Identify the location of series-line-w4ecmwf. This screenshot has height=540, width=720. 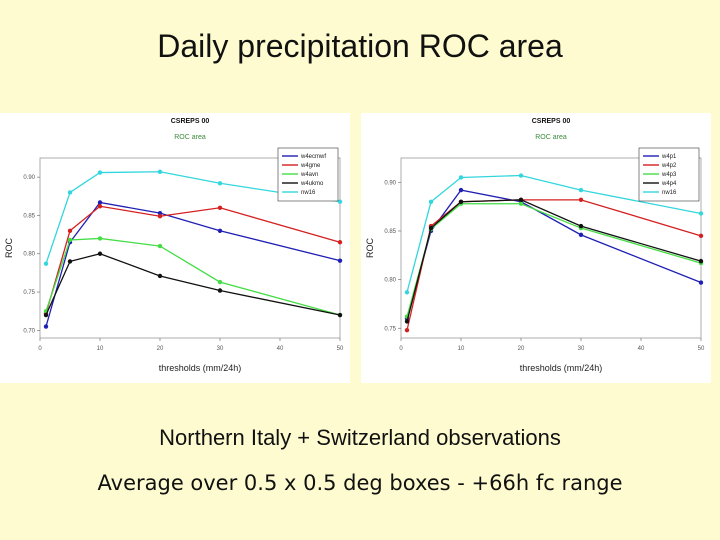
(193, 264).